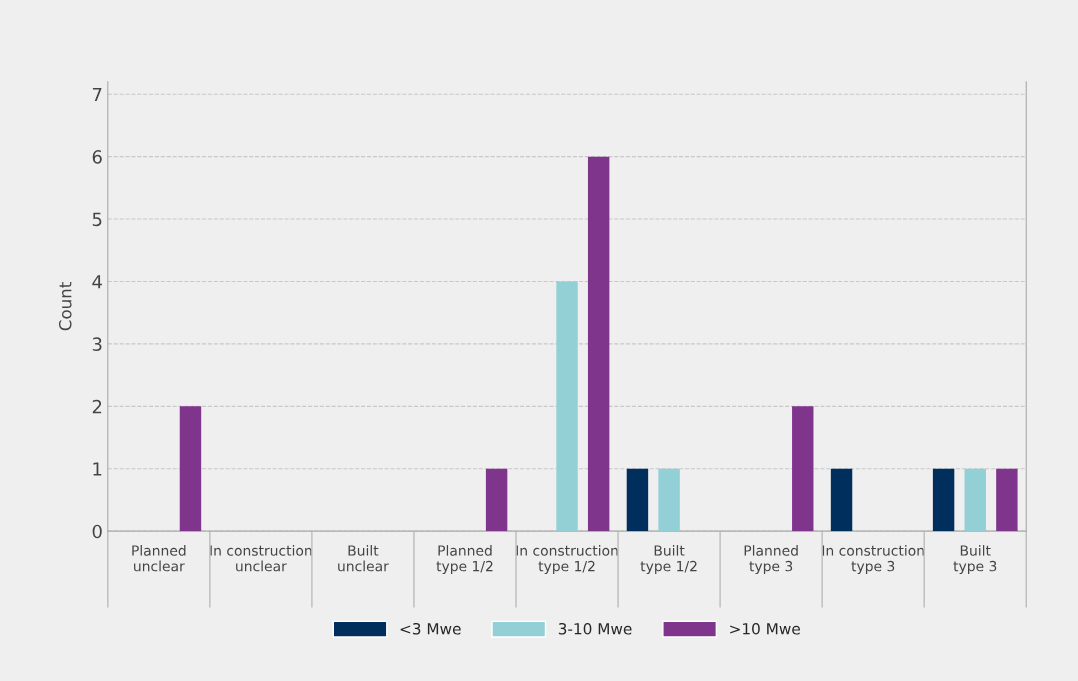  I want to click on legend-label: >10 Mwe, so click(765, 628).